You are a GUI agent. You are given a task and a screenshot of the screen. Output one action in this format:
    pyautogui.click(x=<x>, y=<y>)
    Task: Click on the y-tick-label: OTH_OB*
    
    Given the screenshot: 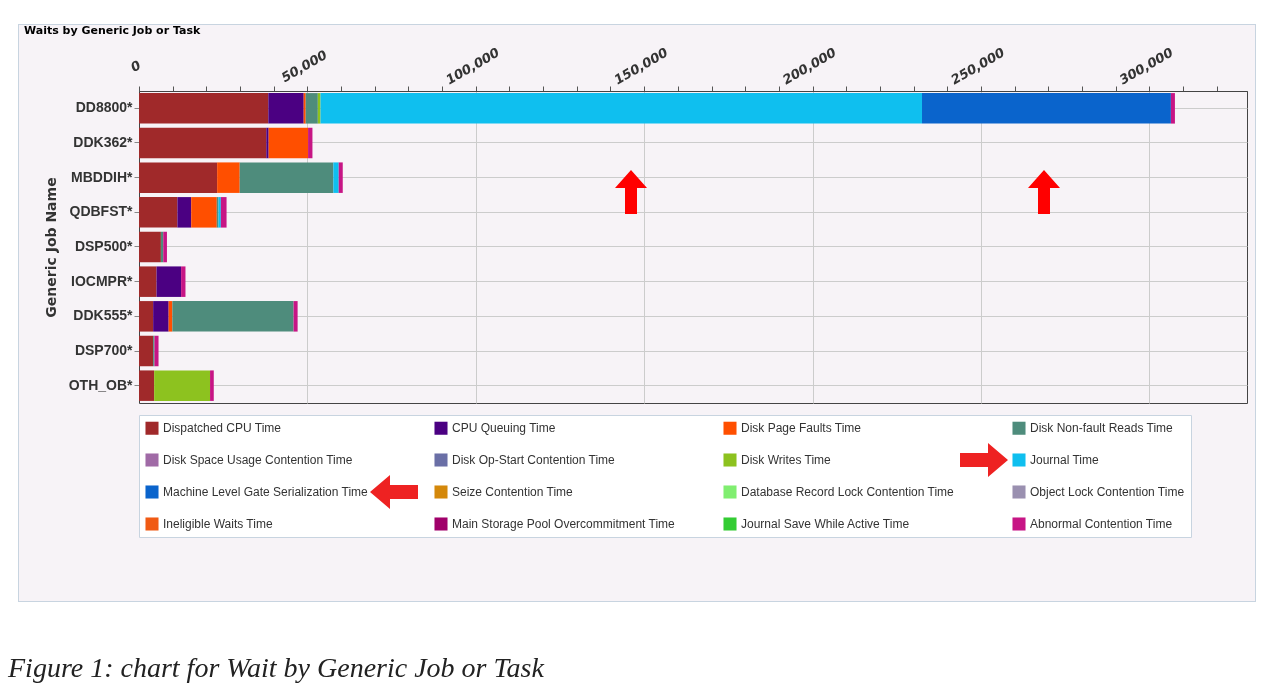 What is the action you would take?
    pyautogui.click(x=101, y=384)
    